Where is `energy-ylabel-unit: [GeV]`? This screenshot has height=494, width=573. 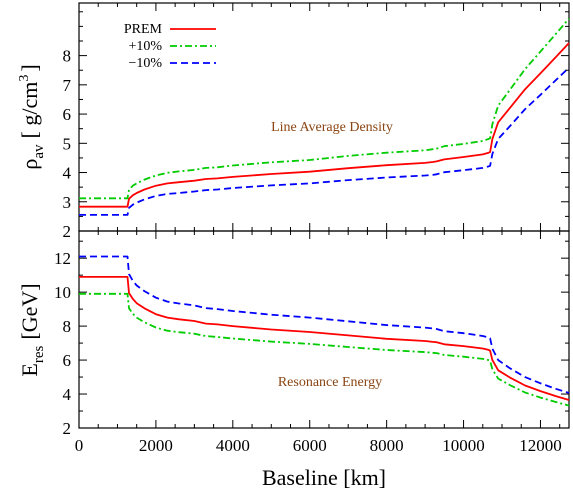 energy-ylabel-unit: [GeV] is located at coordinates (29, 311).